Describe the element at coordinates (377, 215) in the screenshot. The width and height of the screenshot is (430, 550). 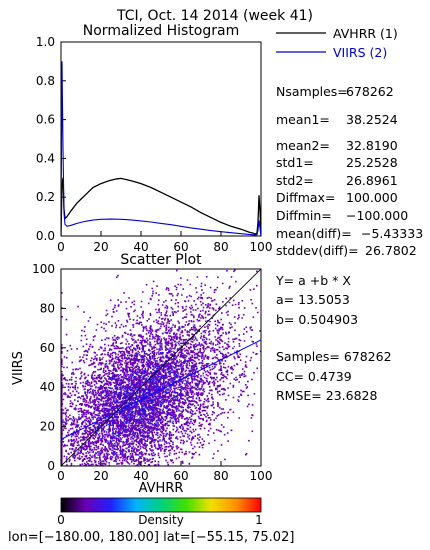
I see `stat-value-diffmin: −100.000` at that location.